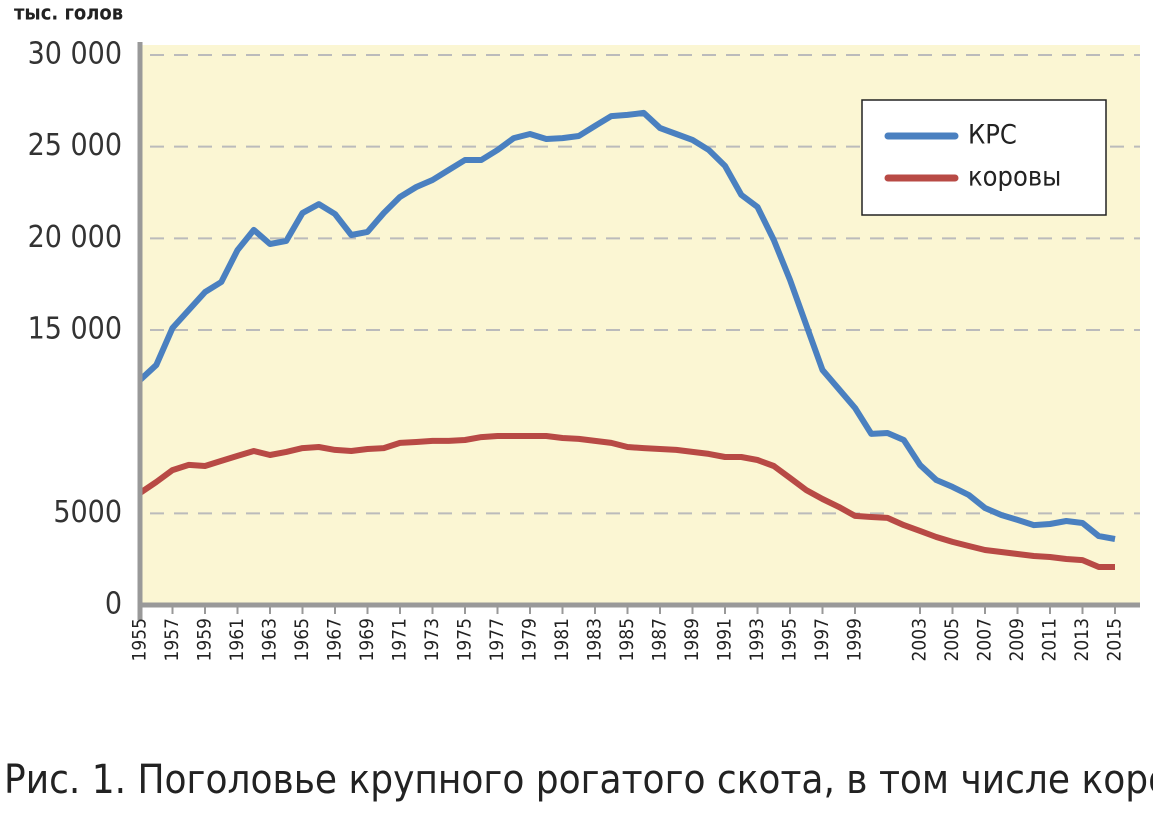  Describe the element at coordinates (1082, 640) in the screenshot. I see `x-tick-label: 2013` at that location.